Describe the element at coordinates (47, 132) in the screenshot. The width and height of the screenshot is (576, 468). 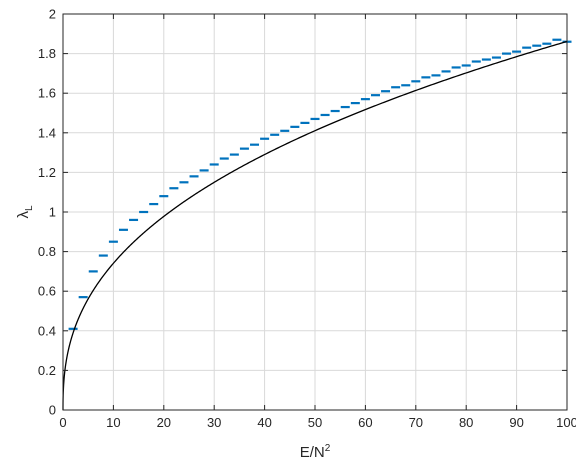
I see `y-tick-label: 1.4` at that location.